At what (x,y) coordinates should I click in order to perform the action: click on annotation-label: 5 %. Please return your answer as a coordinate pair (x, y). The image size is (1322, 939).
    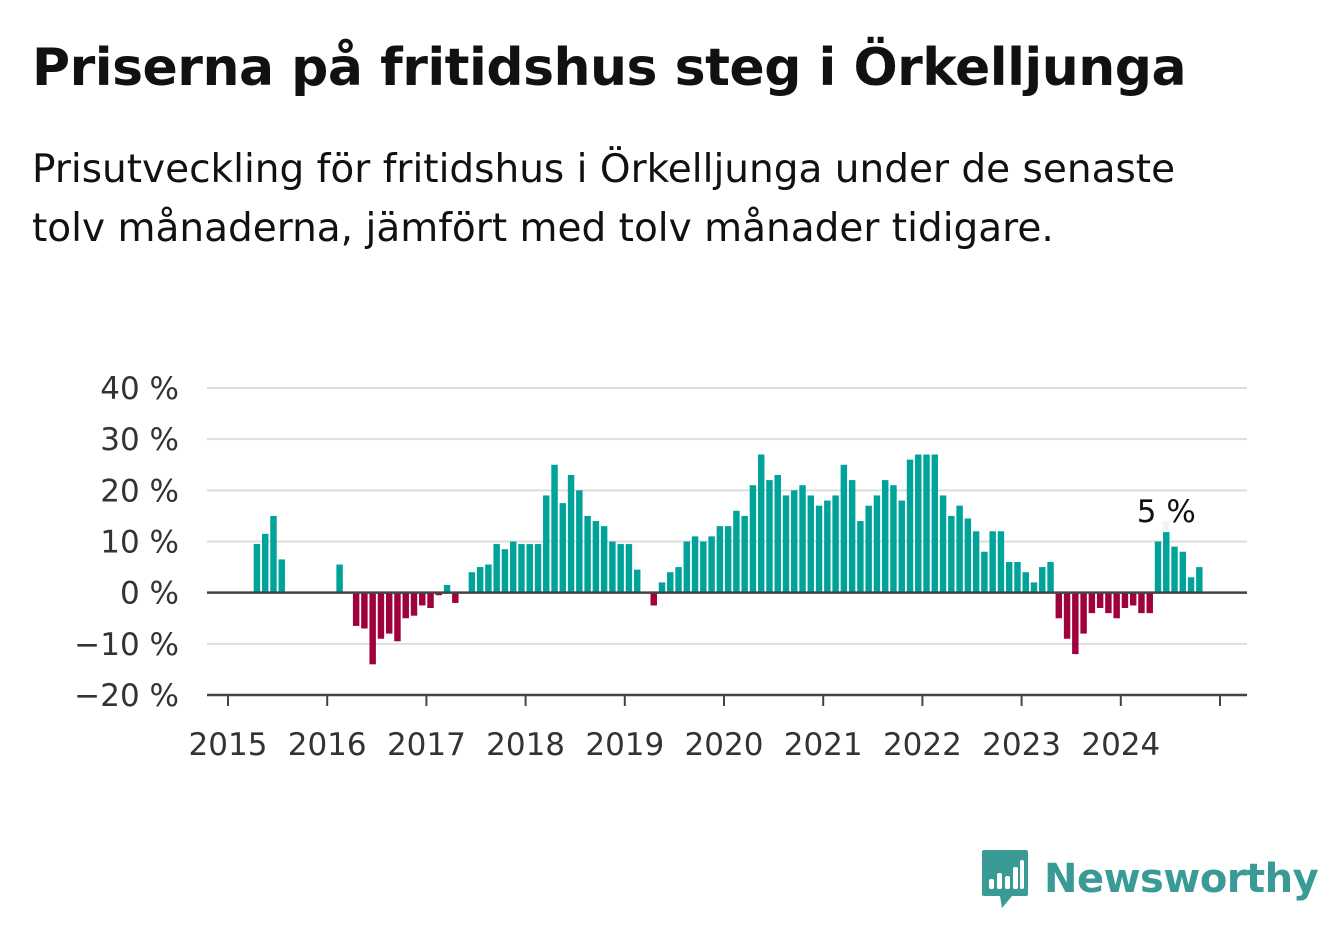
    Looking at the image, I should click on (1166, 512).